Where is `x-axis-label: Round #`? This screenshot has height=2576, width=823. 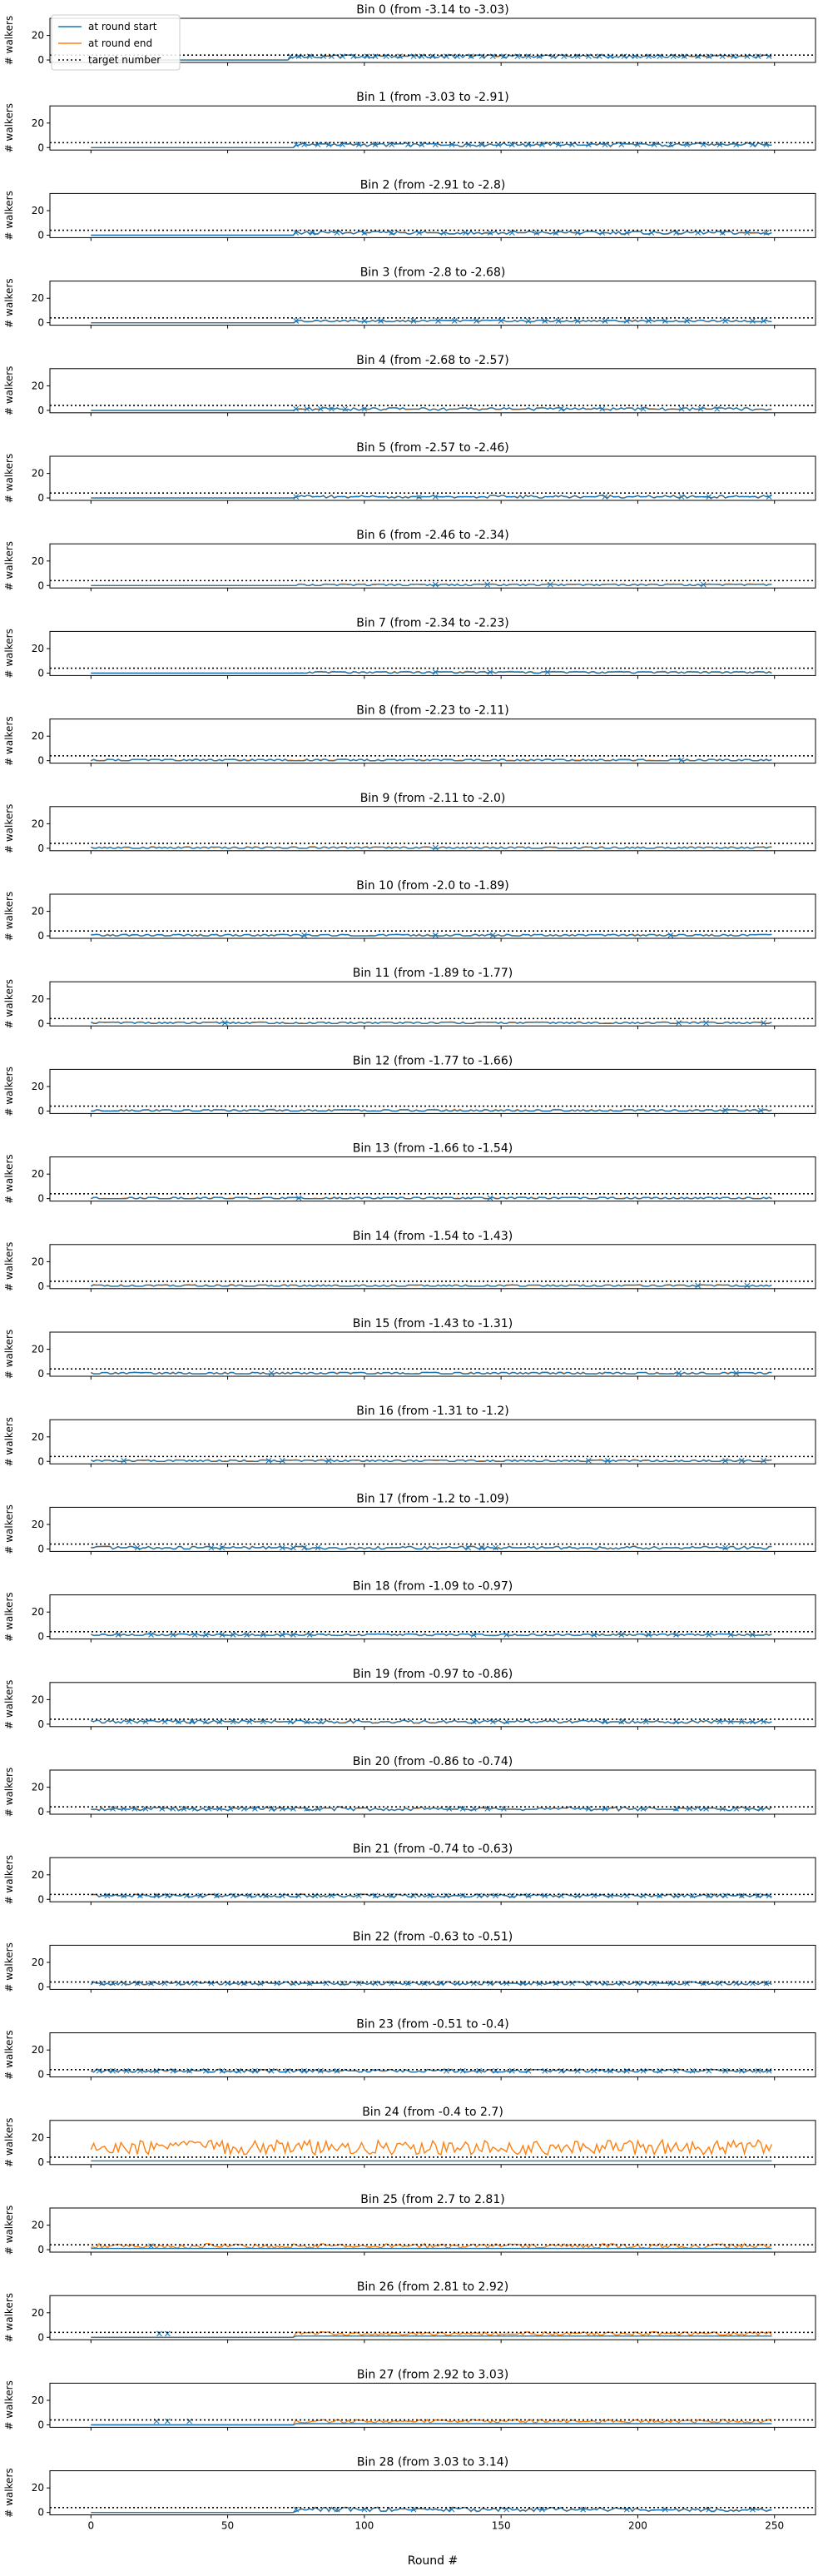
x-axis-label: Round # is located at coordinates (433, 2561).